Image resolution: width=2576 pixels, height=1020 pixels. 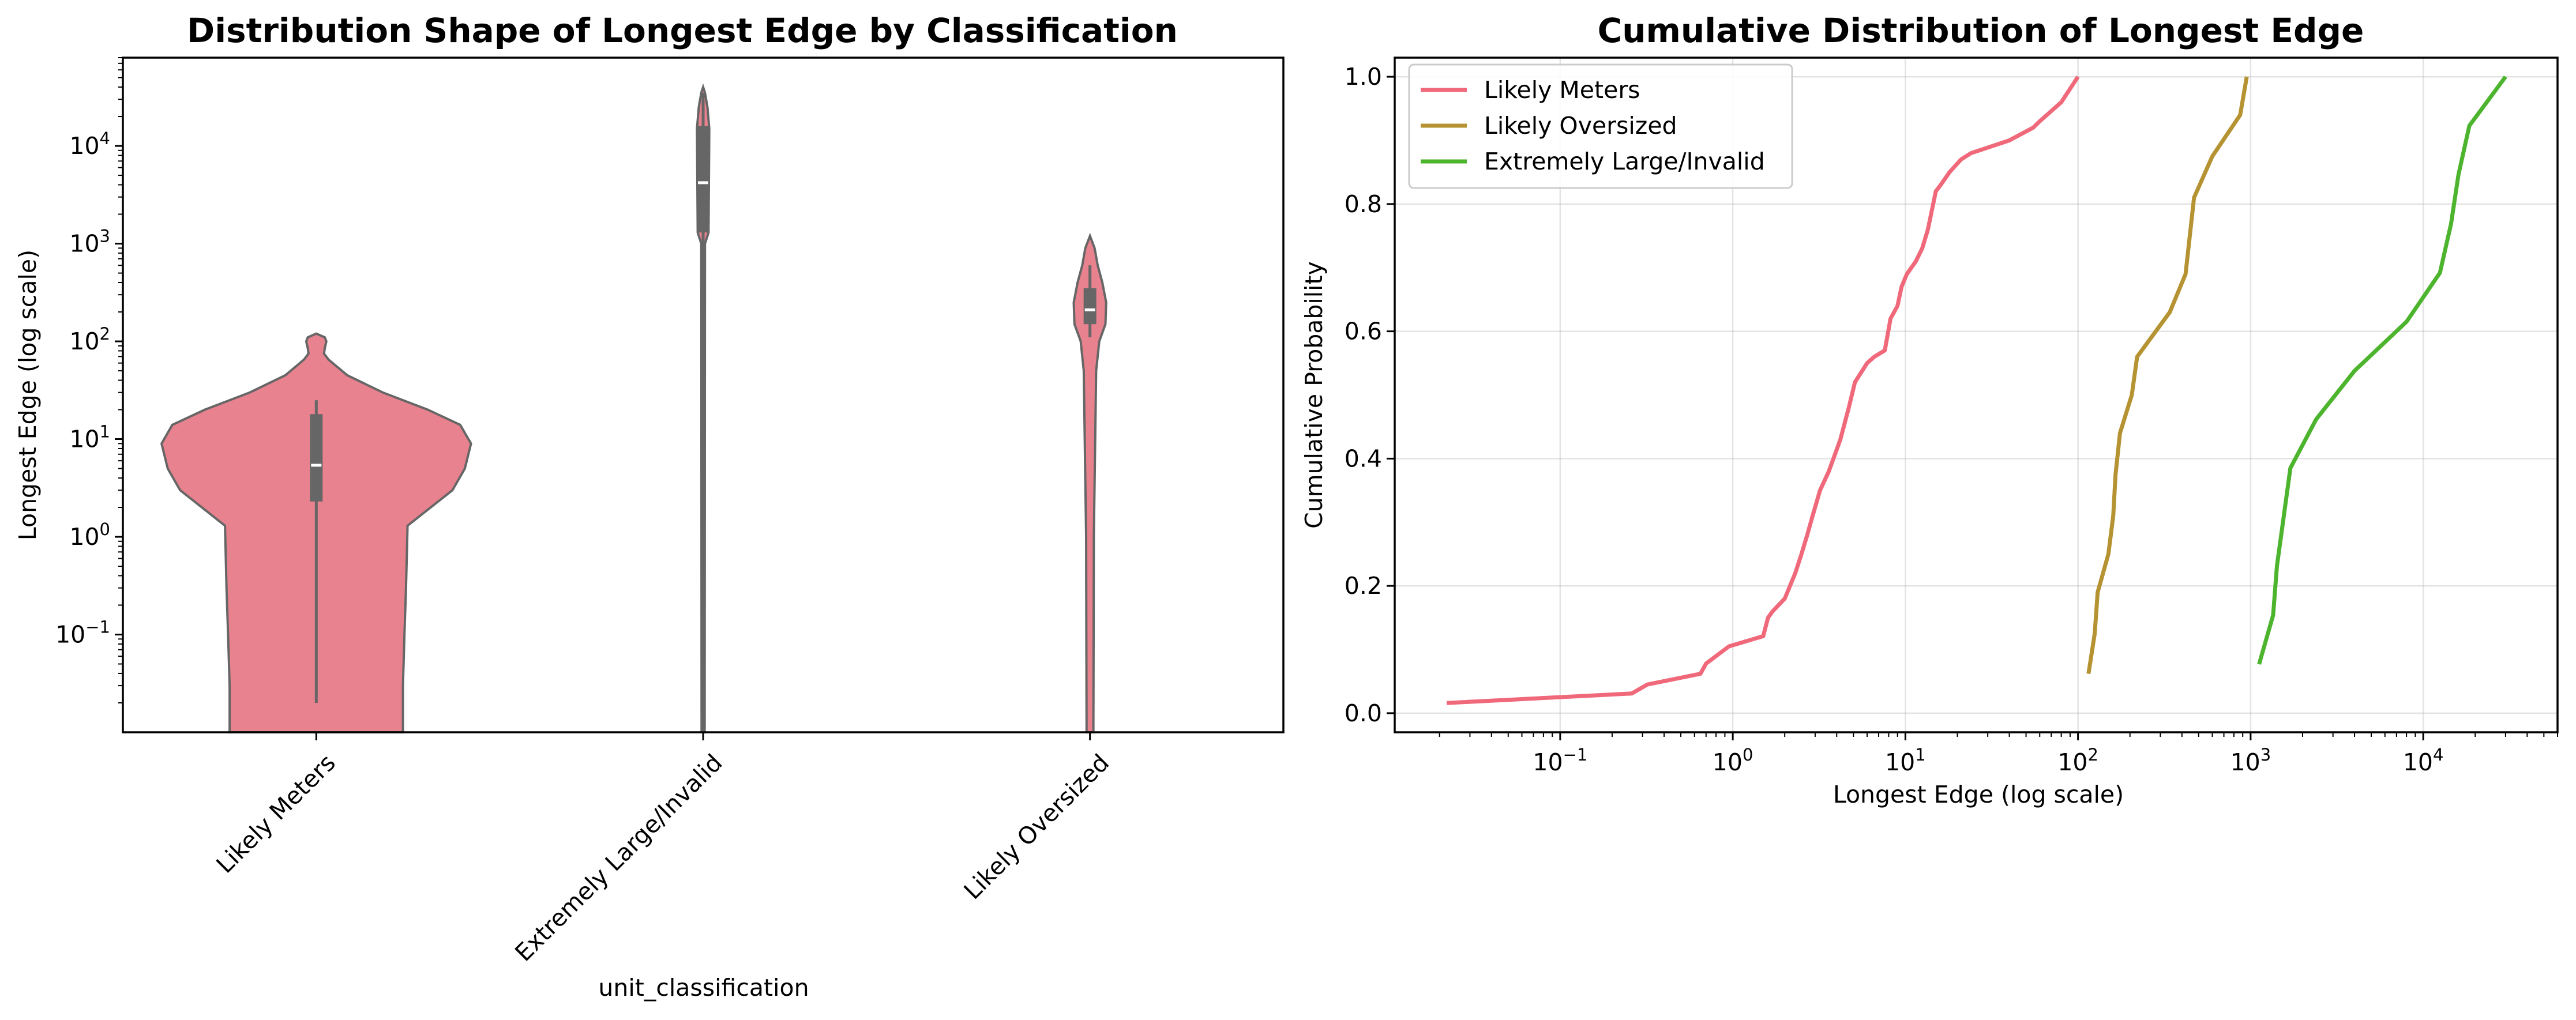 I want to click on cdf-legend-label-2: Extremely Large/Invalid, so click(x=1625, y=161).